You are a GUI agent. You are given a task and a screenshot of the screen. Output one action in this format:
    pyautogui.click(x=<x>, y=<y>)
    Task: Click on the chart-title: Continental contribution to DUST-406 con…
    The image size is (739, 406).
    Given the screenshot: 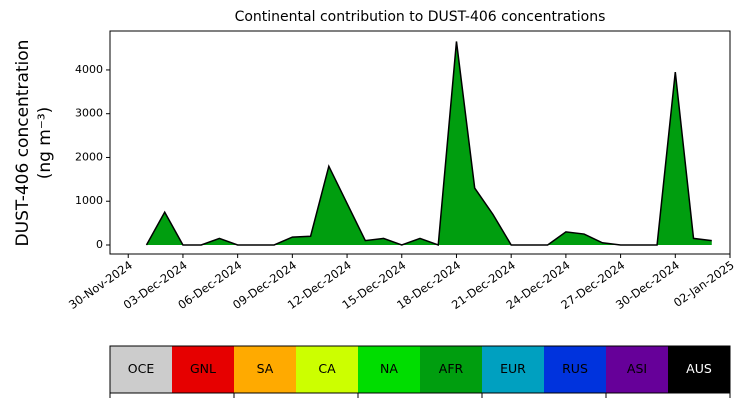 What is the action you would take?
    pyautogui.click(x=420, y=17)
    